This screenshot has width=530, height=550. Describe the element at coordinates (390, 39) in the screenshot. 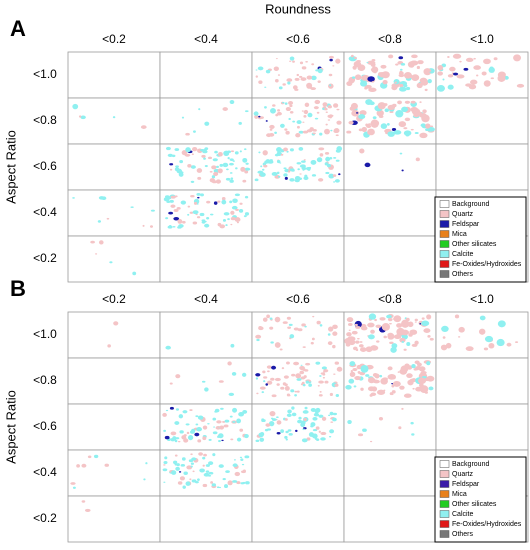

I see `column-header: <0.8` at that location.